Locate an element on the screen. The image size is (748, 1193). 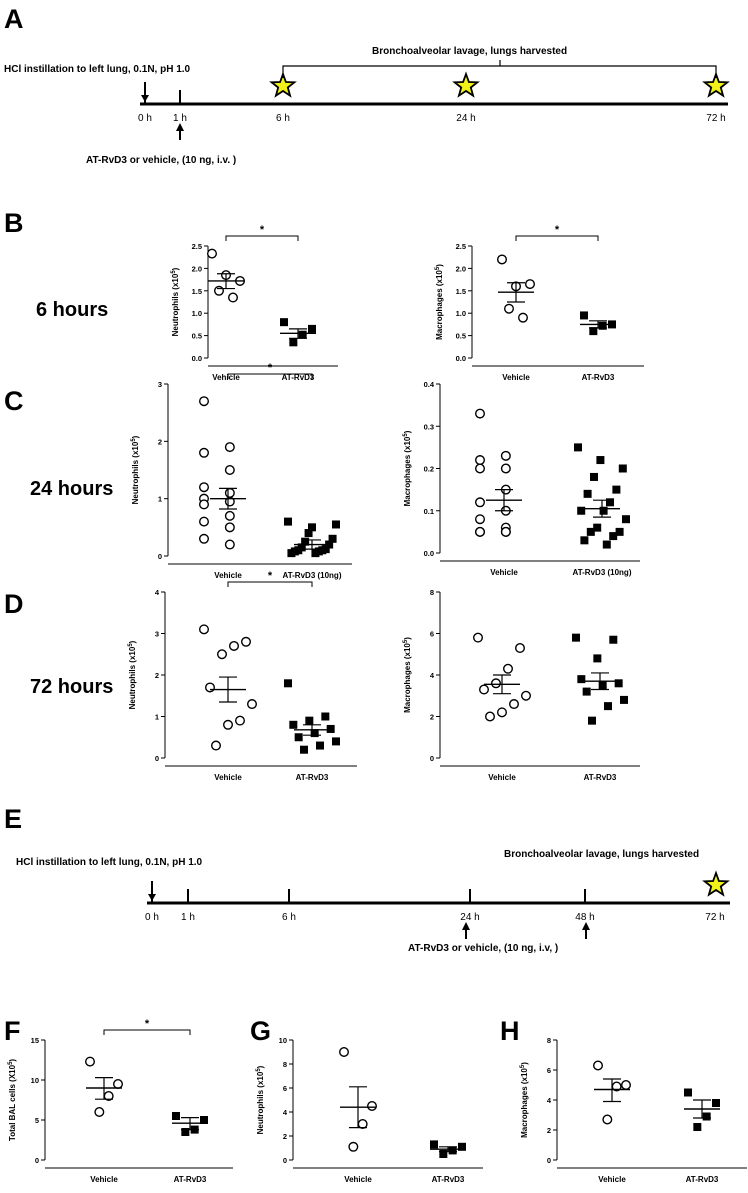
y-tick-label: 8 is located at coordinates (432, 592).